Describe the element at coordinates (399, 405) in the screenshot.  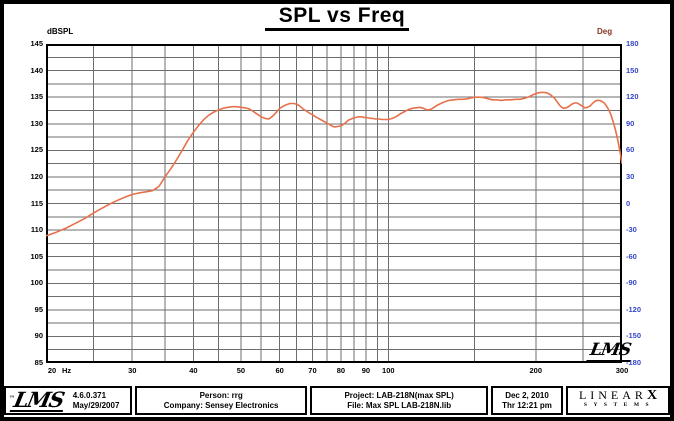
I see `file-label: File: Max SPL LAB-218N.lib` at that location.